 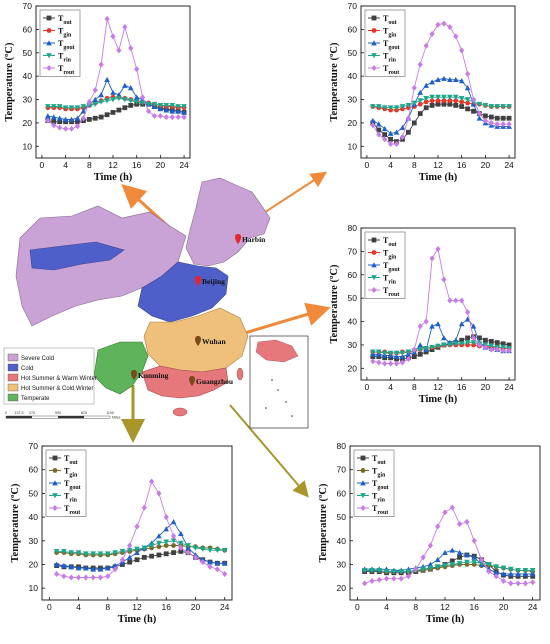 I want to click on axis-ticks: 0 4 8 12 16 20 24 10 20 30 40 50 60 70, so click(x=106, y=85).